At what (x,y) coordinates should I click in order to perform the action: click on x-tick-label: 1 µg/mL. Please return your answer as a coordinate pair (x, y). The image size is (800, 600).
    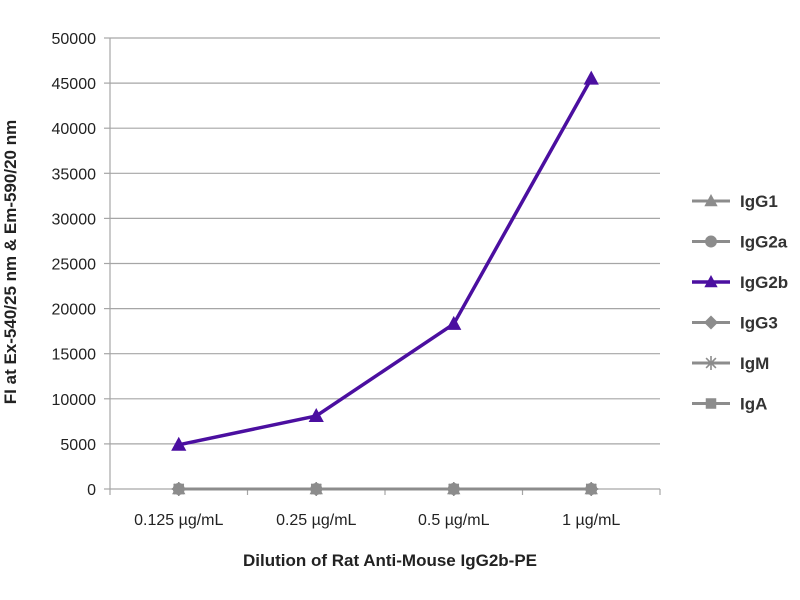
    Looking at the image, I should click on (591, 520).